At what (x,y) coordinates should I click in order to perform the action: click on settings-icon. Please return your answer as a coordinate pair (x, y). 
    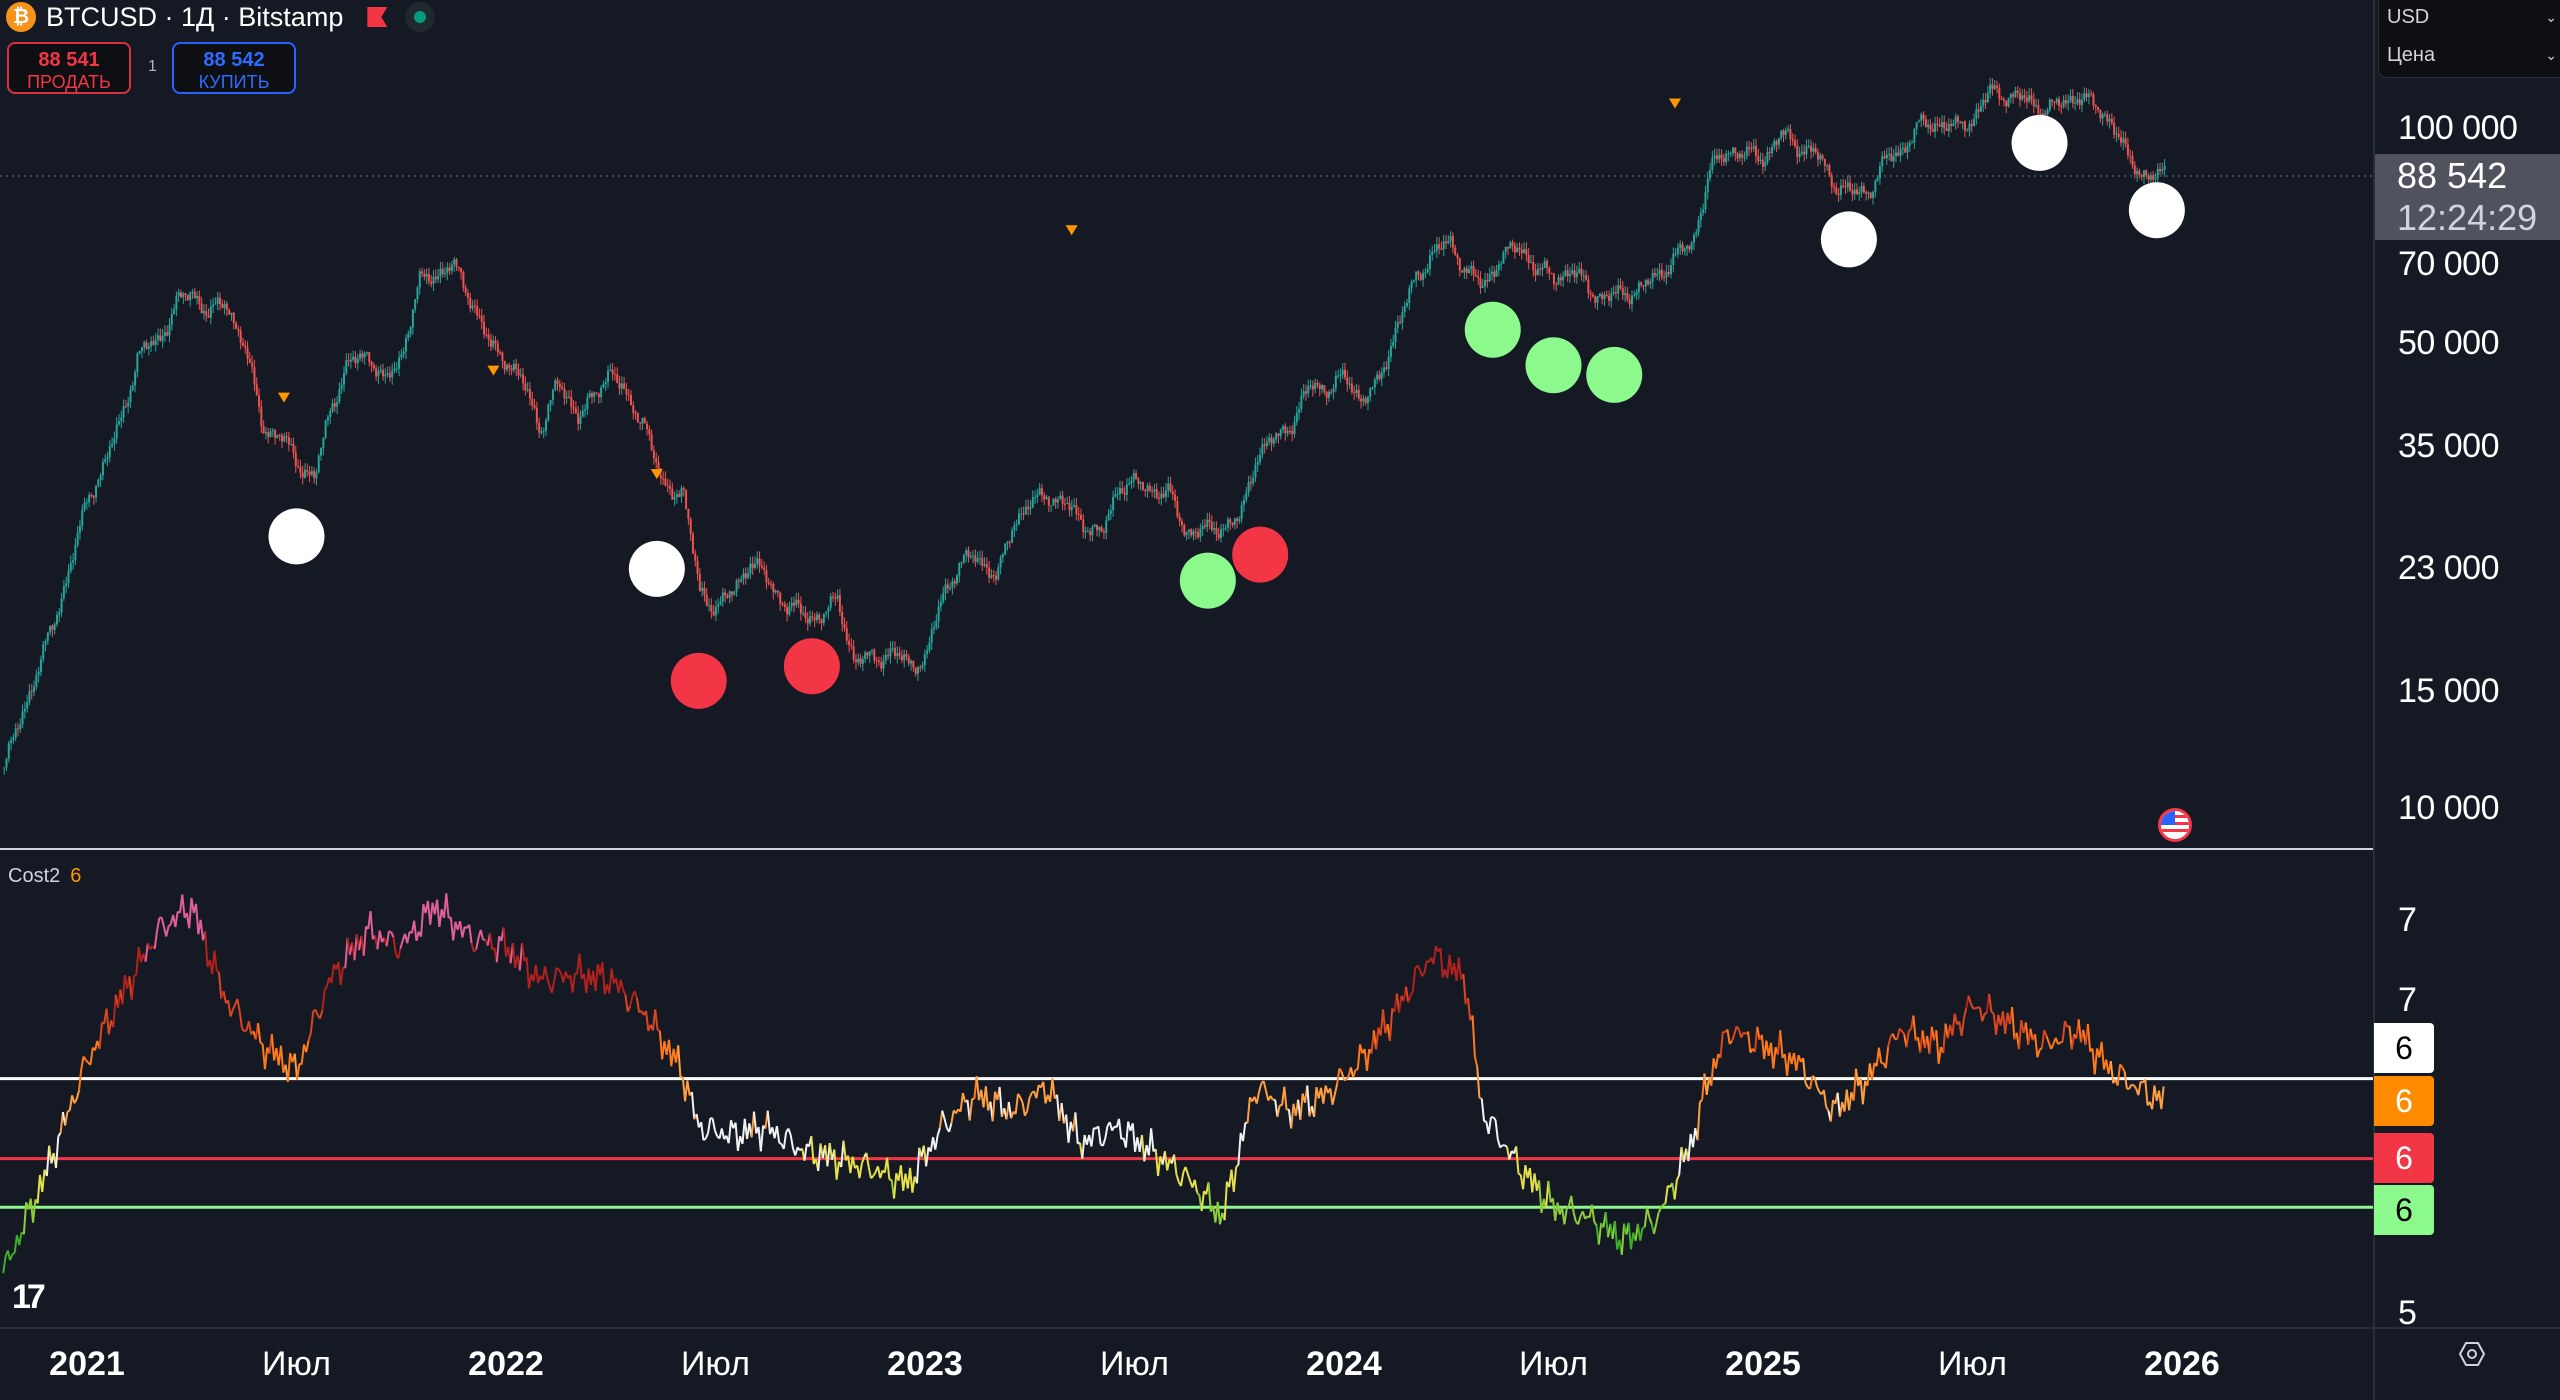
    Looking at the image, I should click on (2472, 1354).